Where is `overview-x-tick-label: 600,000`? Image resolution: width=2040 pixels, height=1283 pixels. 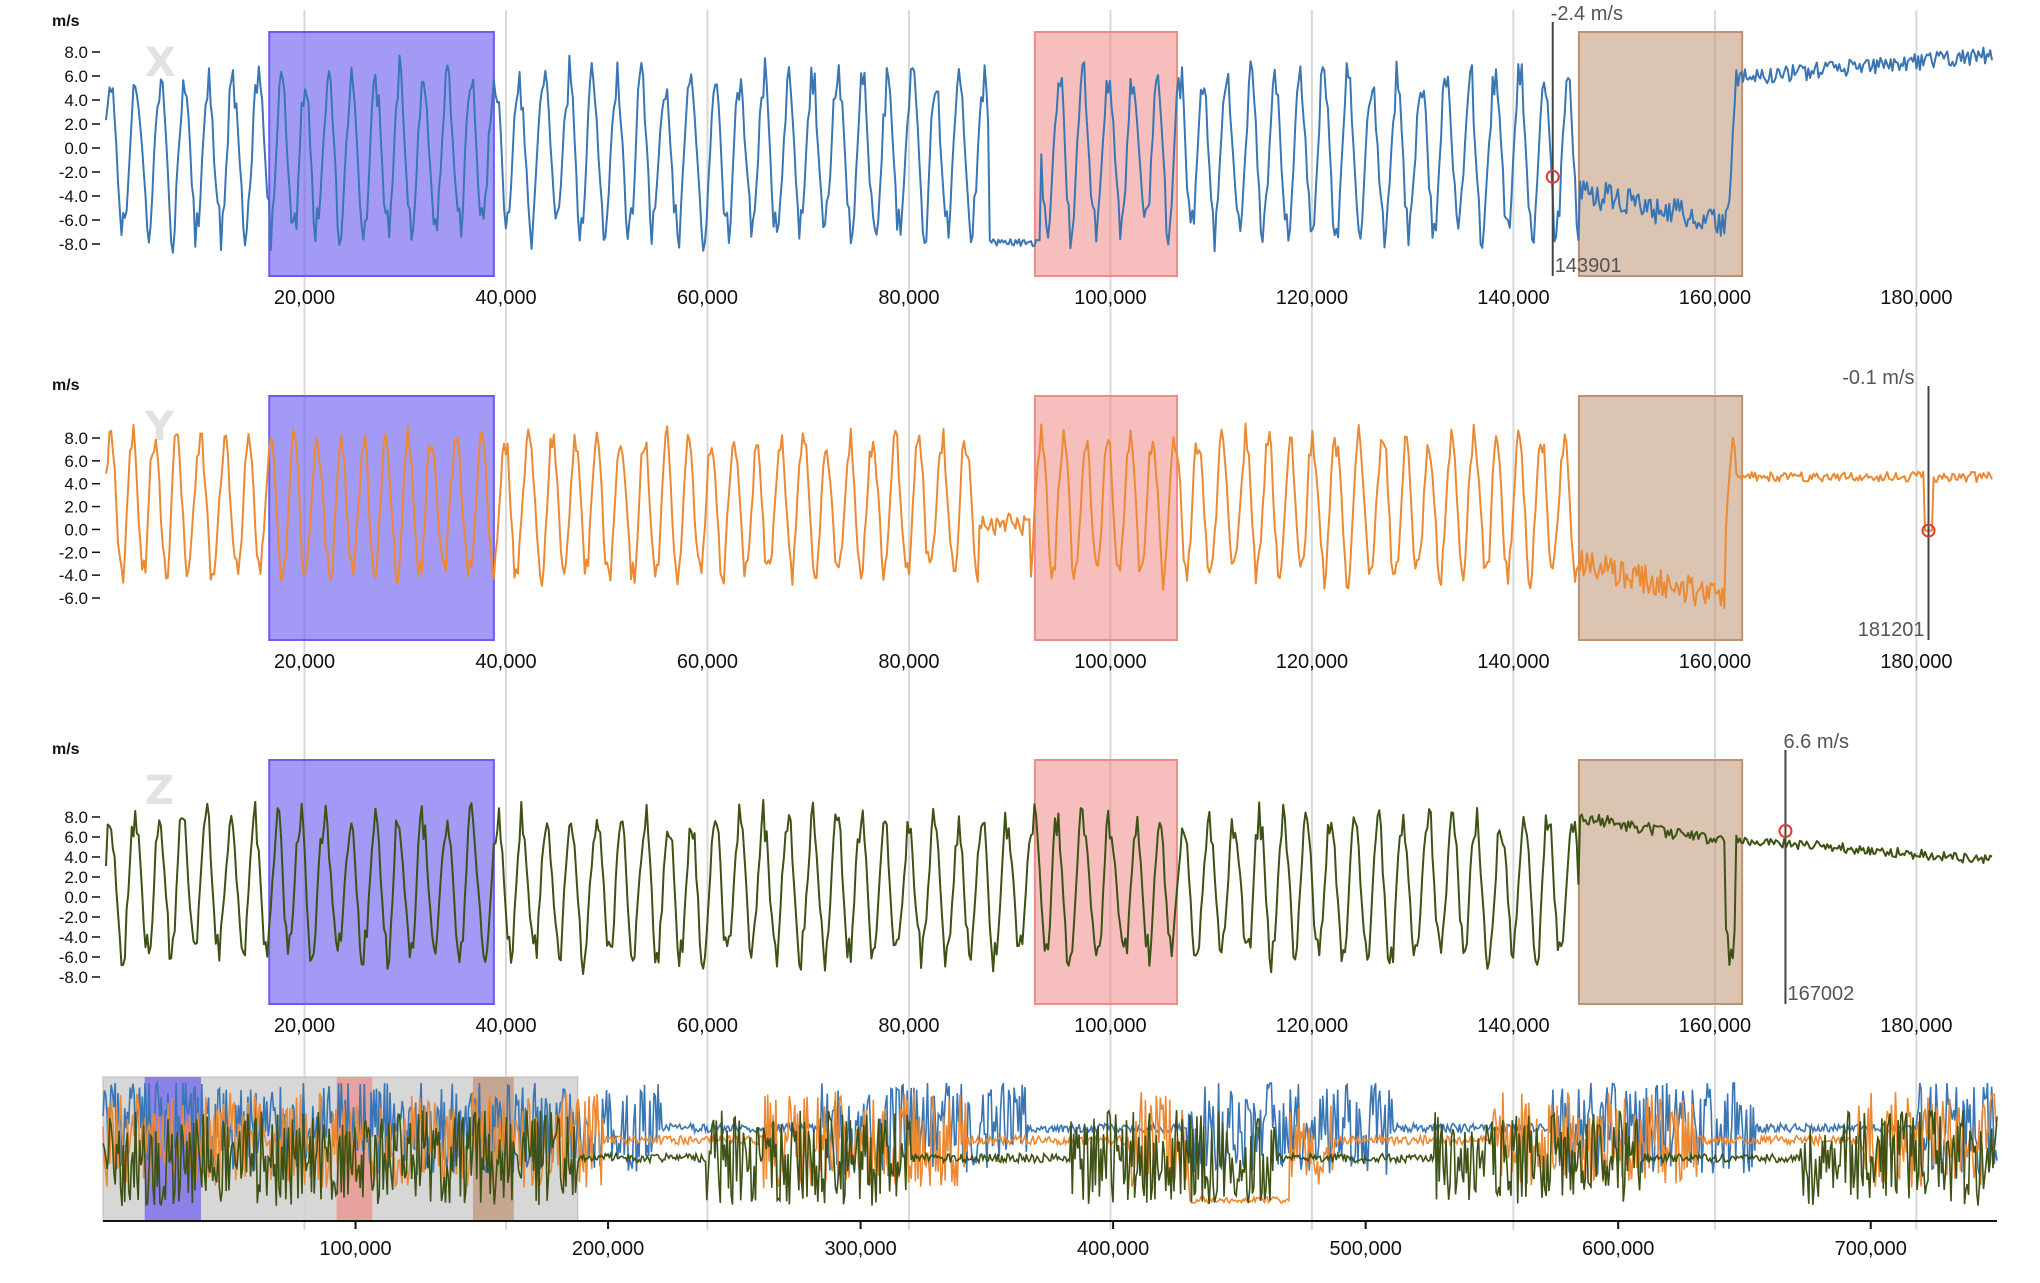
overview-x-tick-label: 600,000 is located at coordinates (1618, 1249).